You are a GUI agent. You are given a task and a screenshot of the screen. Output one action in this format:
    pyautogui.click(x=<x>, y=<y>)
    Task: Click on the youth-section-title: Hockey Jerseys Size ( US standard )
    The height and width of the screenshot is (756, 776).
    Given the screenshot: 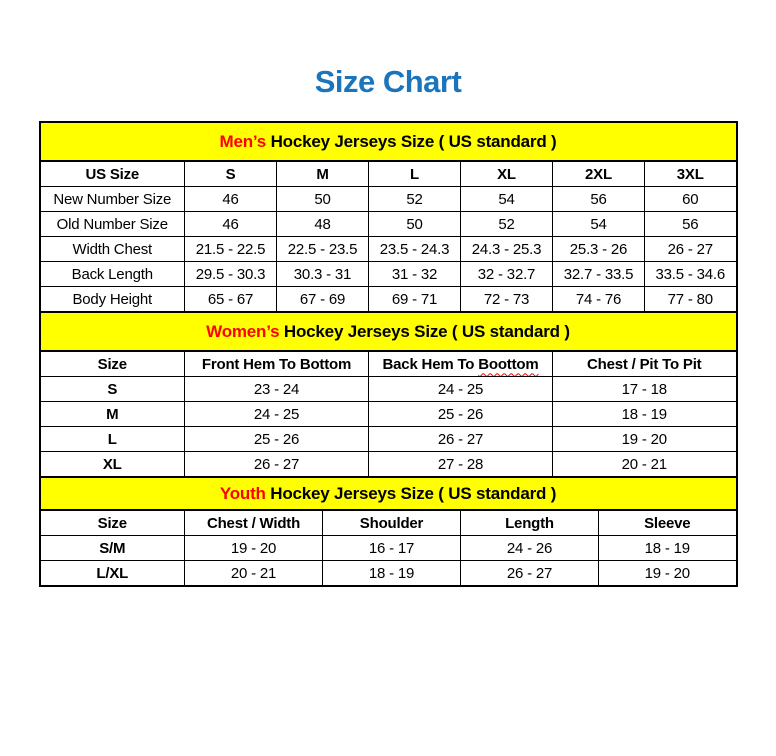 What is the action you would take?
    pyautogui.click(x=411, y=493)
    